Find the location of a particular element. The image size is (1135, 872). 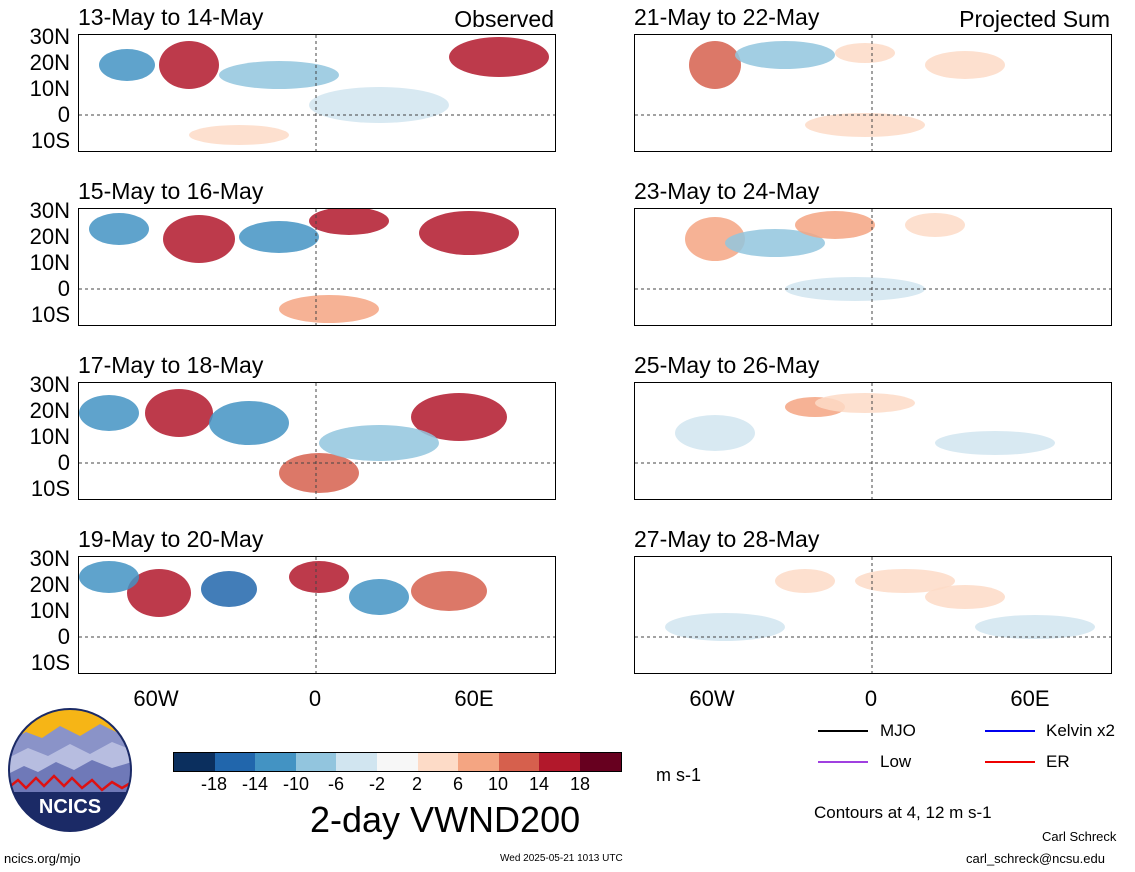

colorbar is located at coordinates (397, 762).